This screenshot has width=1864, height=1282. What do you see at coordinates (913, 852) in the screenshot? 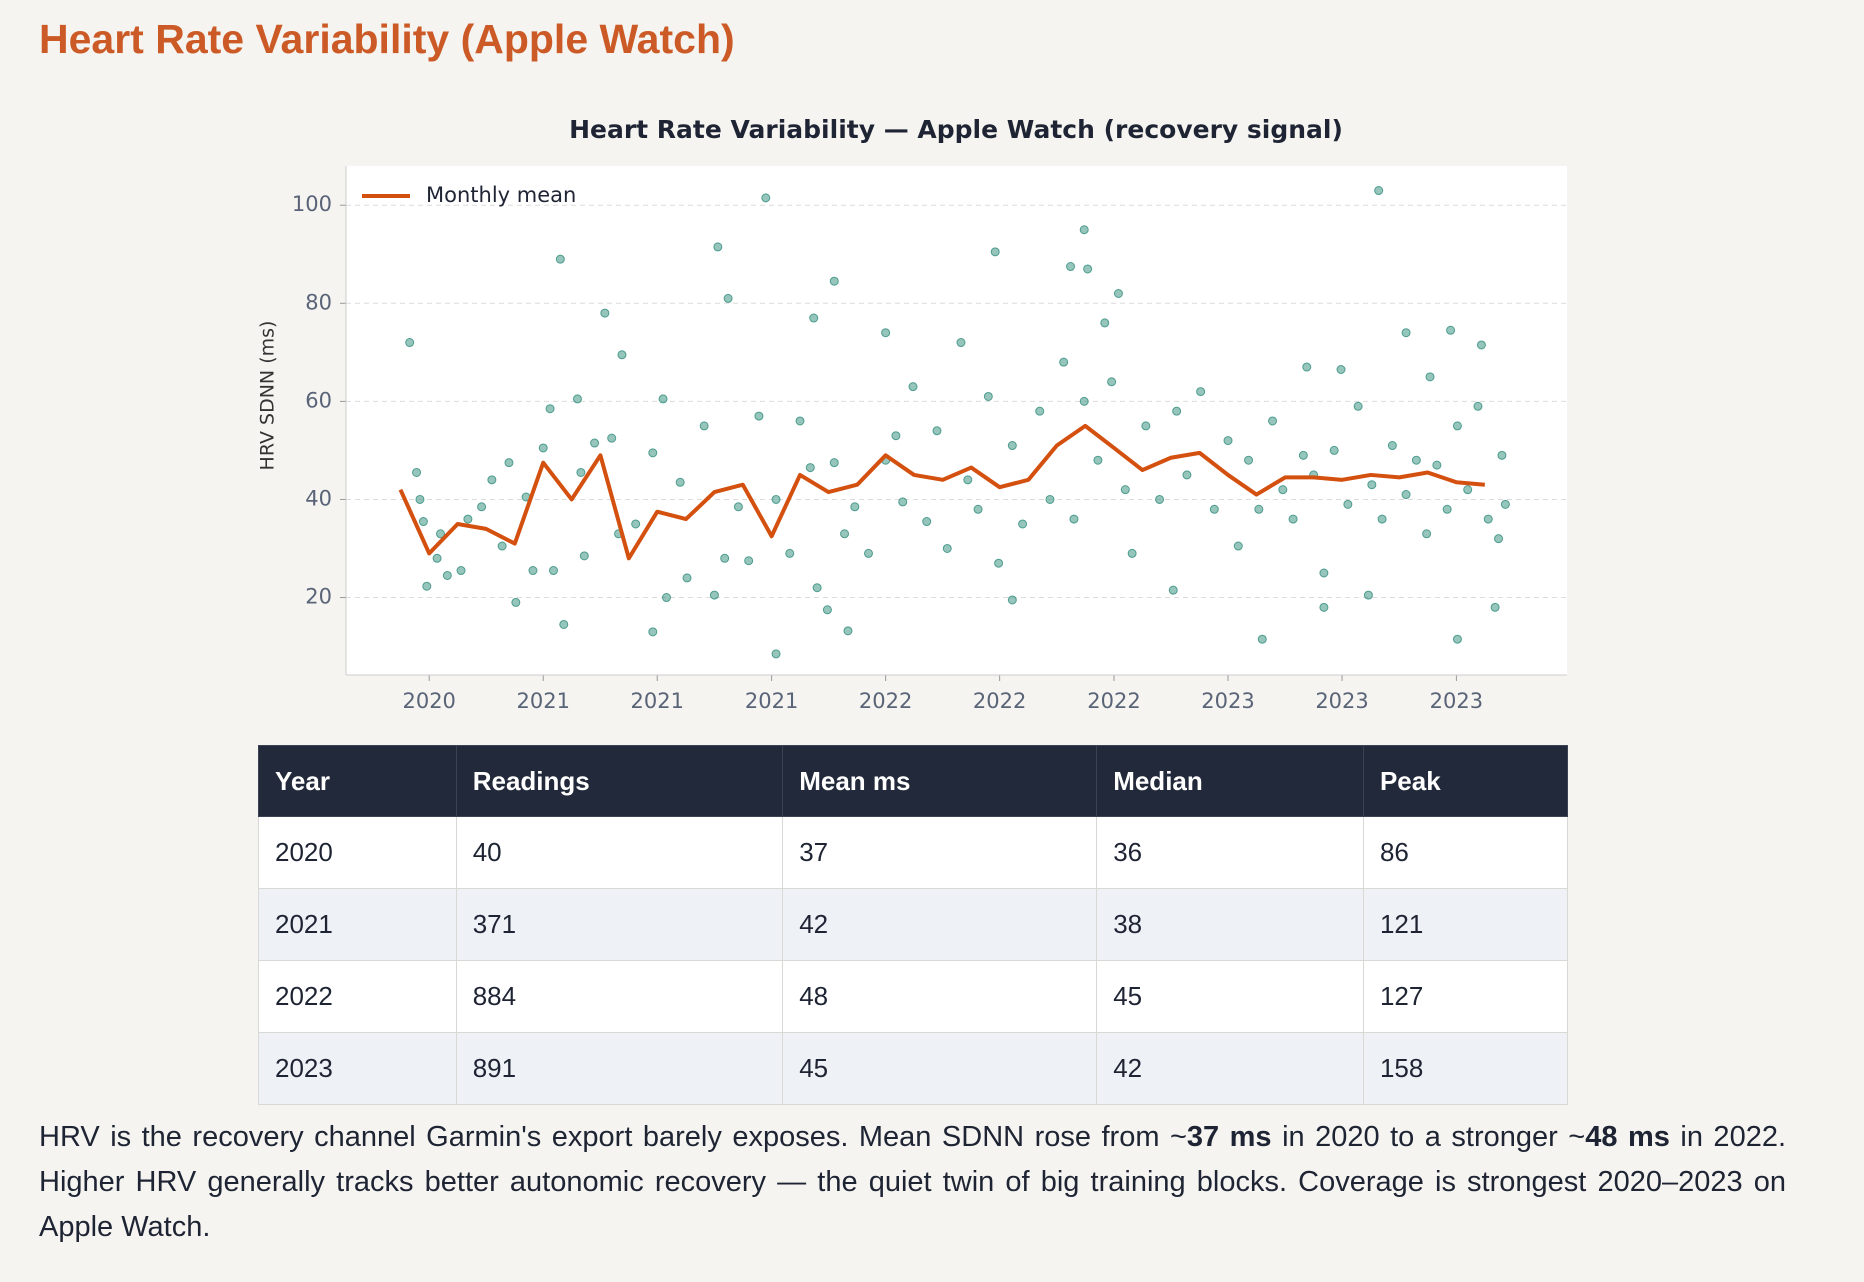
I see `table-row: 2020 40 37 36 86` at bounding box center [913, 852].